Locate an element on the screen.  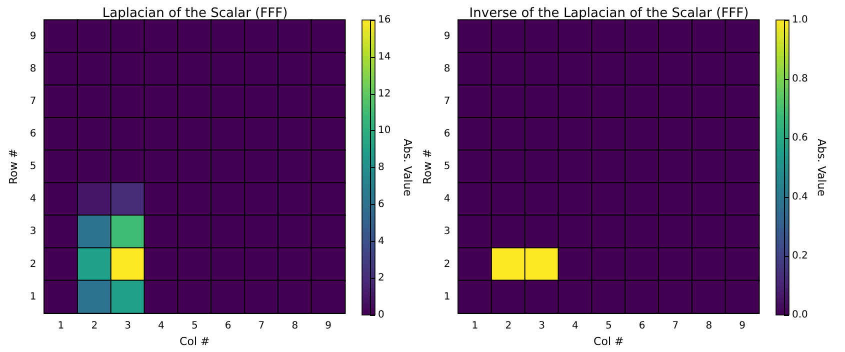
color-bar-label: 6 is located at coordinates (381, 204).